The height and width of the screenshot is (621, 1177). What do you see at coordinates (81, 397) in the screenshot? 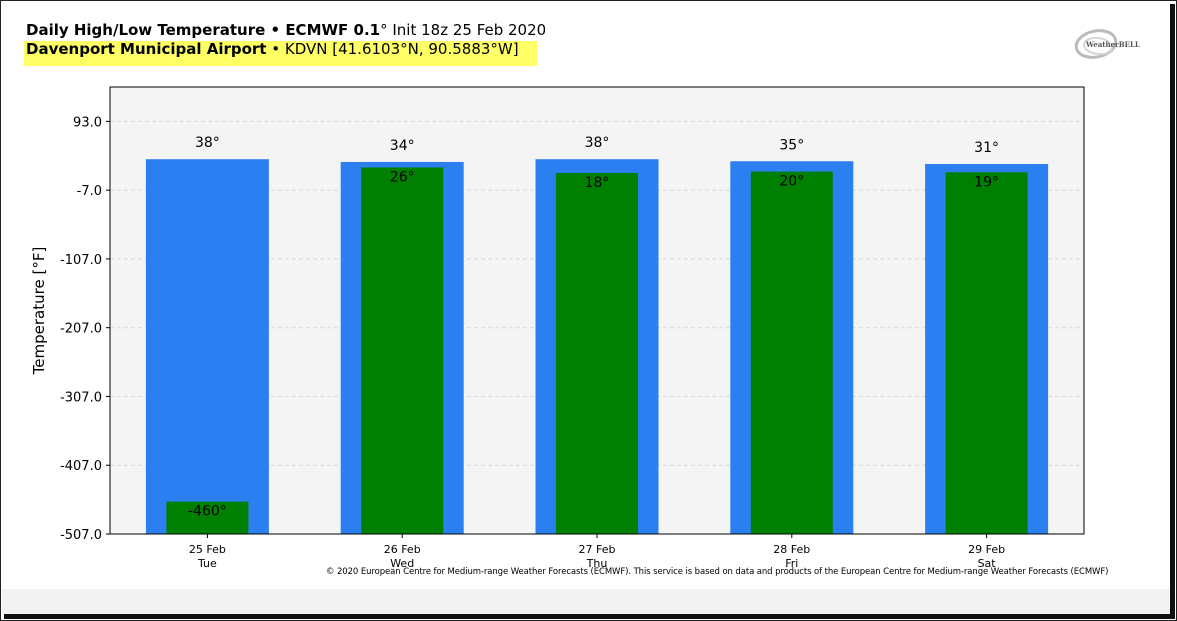
I see `y-tick-label: -307.0` at bounding box center [81, 397].